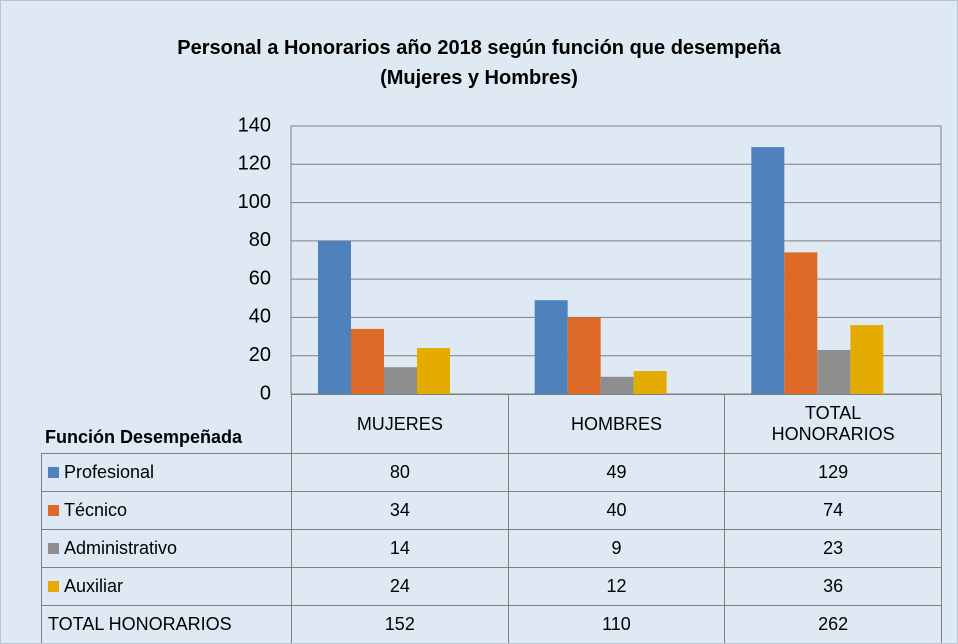 Image resolution: width=958 pixels, height=644 pixels. What do you see at coordinates (616, 472) in the screenshot?
I see `table-value: 49` at bounding box center [616, 472].